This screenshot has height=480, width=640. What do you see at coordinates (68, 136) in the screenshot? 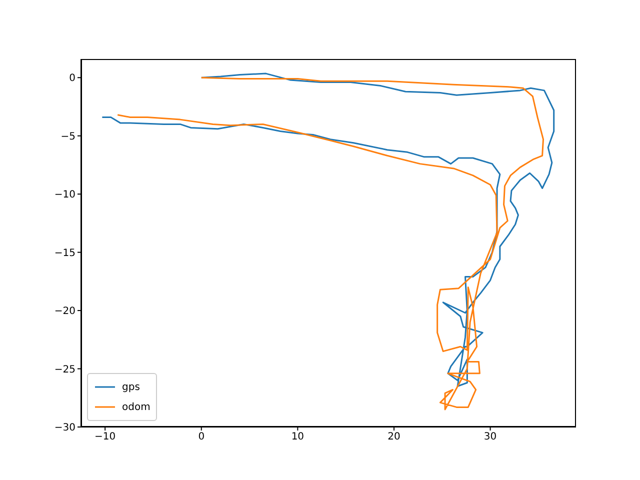
I see `y-tick-label: −5` at bounding box center [68, 136].